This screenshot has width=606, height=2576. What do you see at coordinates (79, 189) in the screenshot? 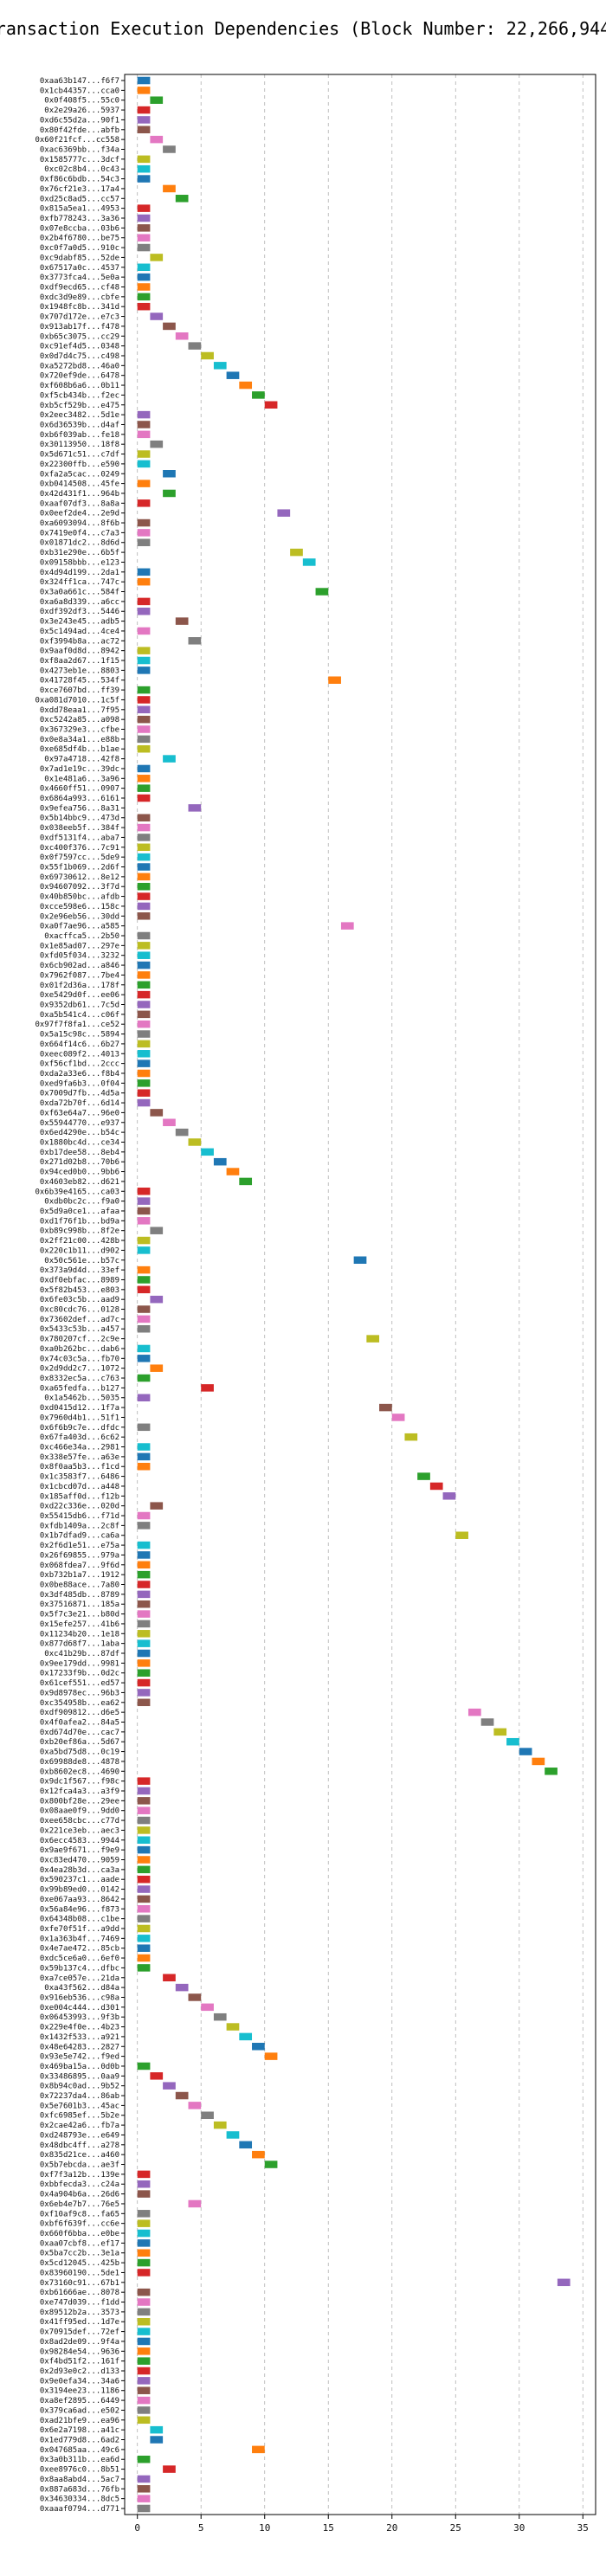
I see `transaction-label: 0x76cf21e3...17a4` at bounding box center [79, 189].